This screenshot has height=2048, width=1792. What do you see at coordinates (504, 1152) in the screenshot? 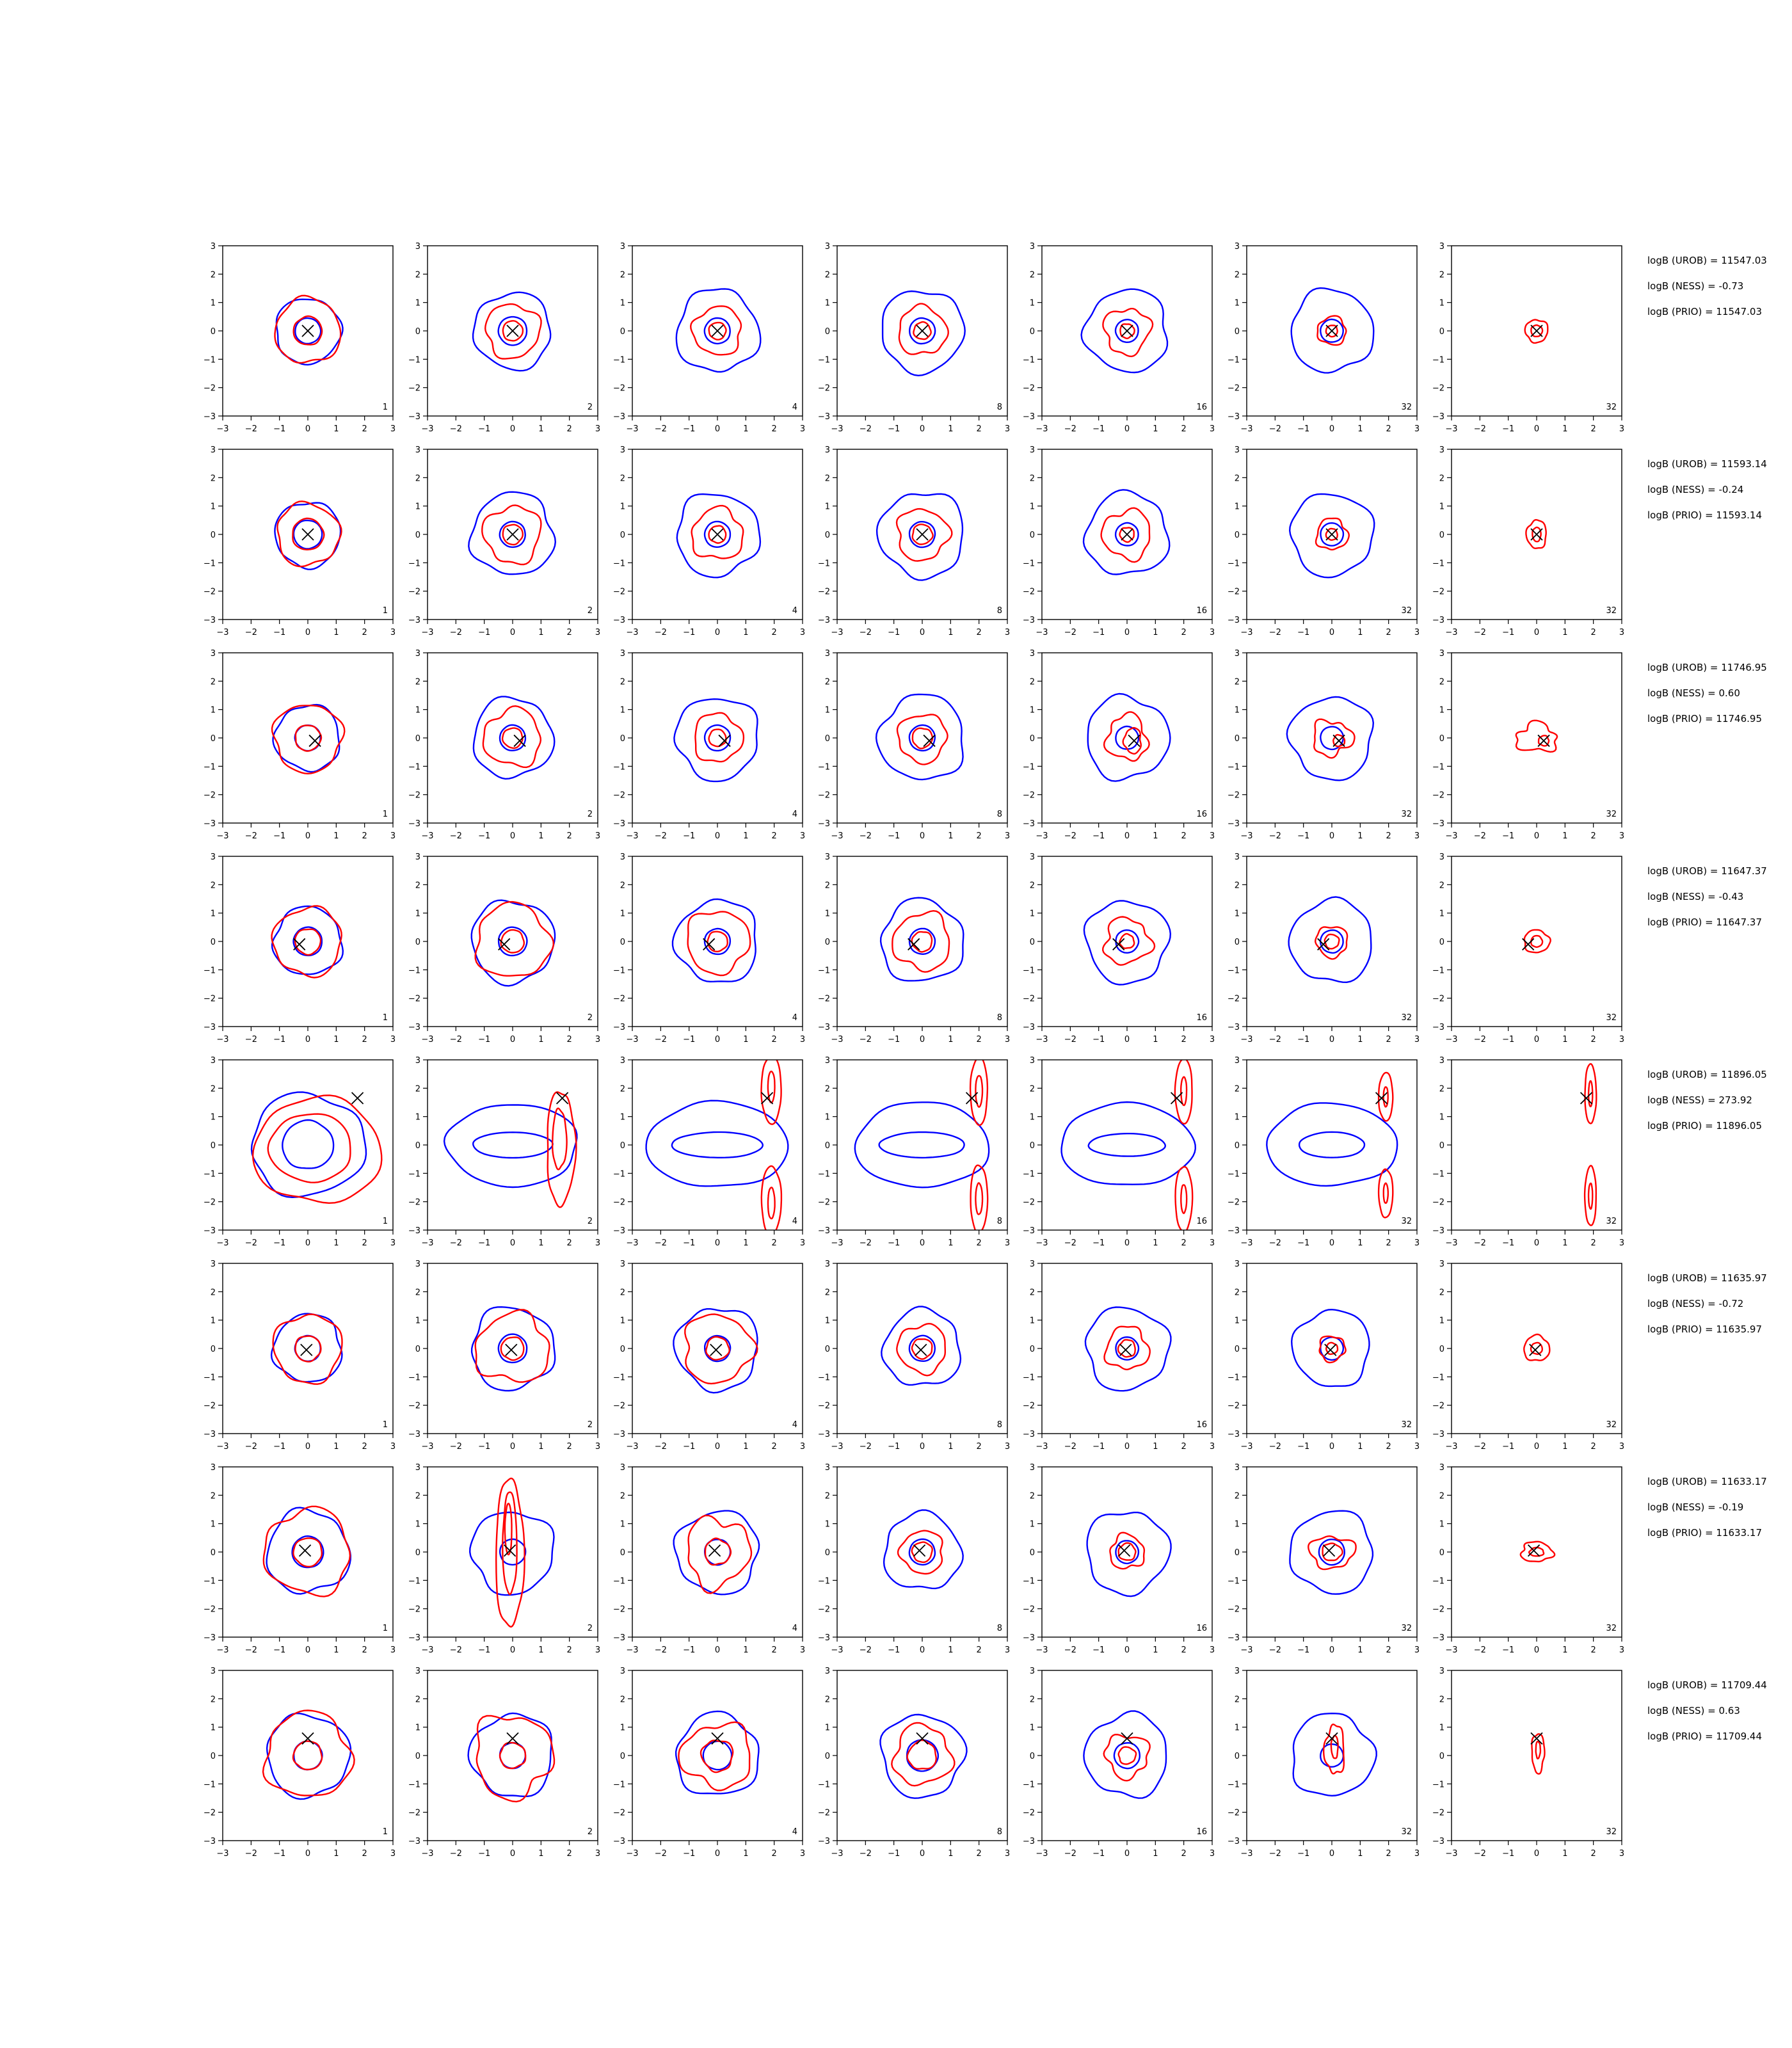
I see `panel-r5-c2: −3 3 −2 2 −1 1 0 0 1 −1 2 −2 3 −3 2` at bounding box center [504, 1152].